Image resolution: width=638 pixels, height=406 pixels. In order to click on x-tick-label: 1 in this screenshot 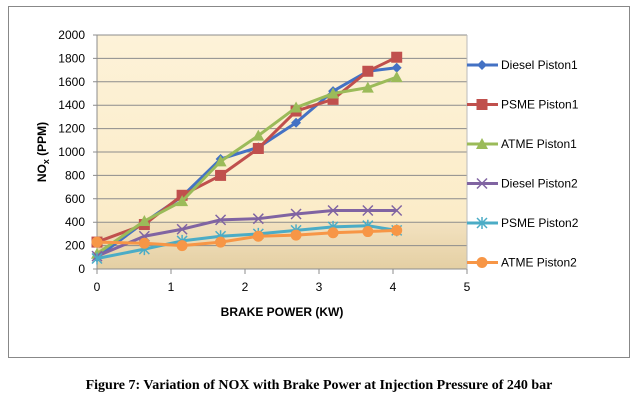, I will do `click(171, 287)`.